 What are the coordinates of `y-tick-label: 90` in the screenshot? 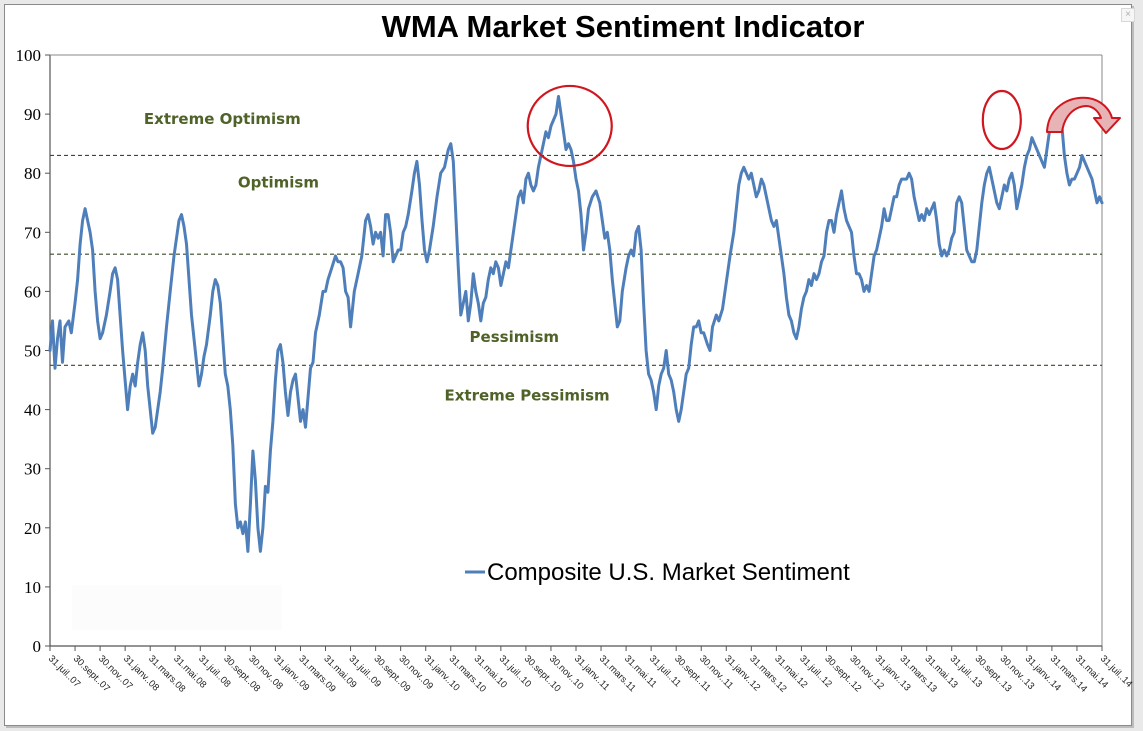 It's located at (32, 114).